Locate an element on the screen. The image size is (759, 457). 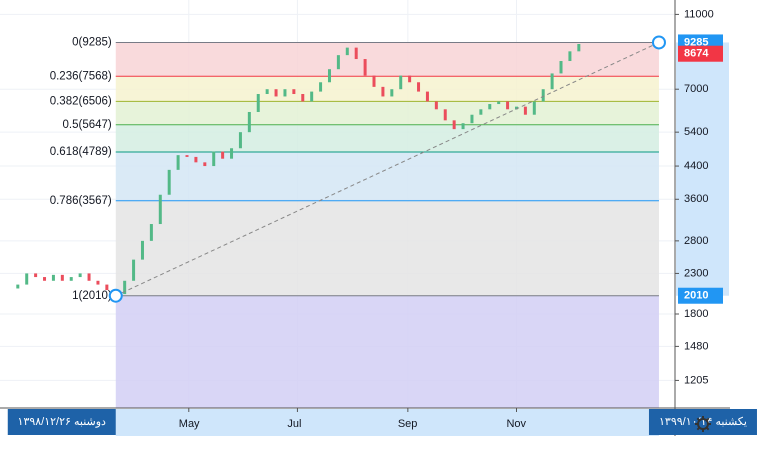
x-tick-label: Sep is located at coordinates (408, 424).